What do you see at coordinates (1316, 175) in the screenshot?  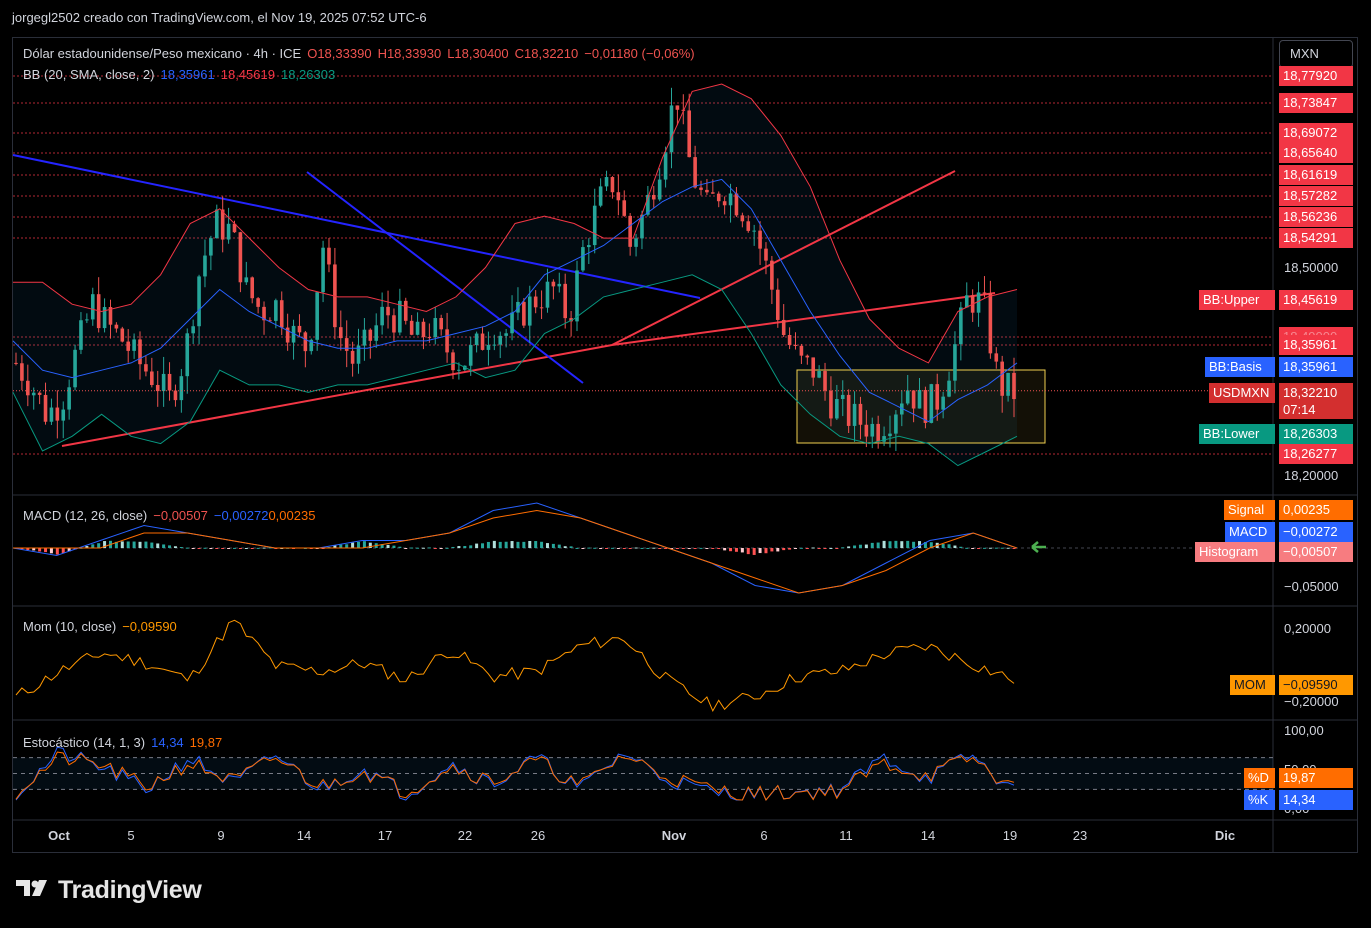 I see `level-price-label: 18,61619` at bounding box center [1316, 175].